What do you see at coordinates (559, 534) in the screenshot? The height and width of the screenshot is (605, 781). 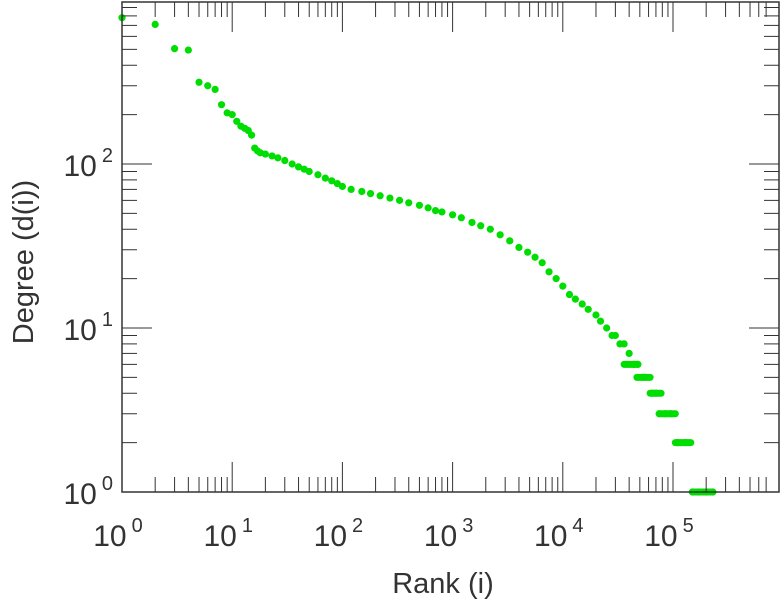 I see `x-tick-label: 10 4` at bounding box center [559, 534].